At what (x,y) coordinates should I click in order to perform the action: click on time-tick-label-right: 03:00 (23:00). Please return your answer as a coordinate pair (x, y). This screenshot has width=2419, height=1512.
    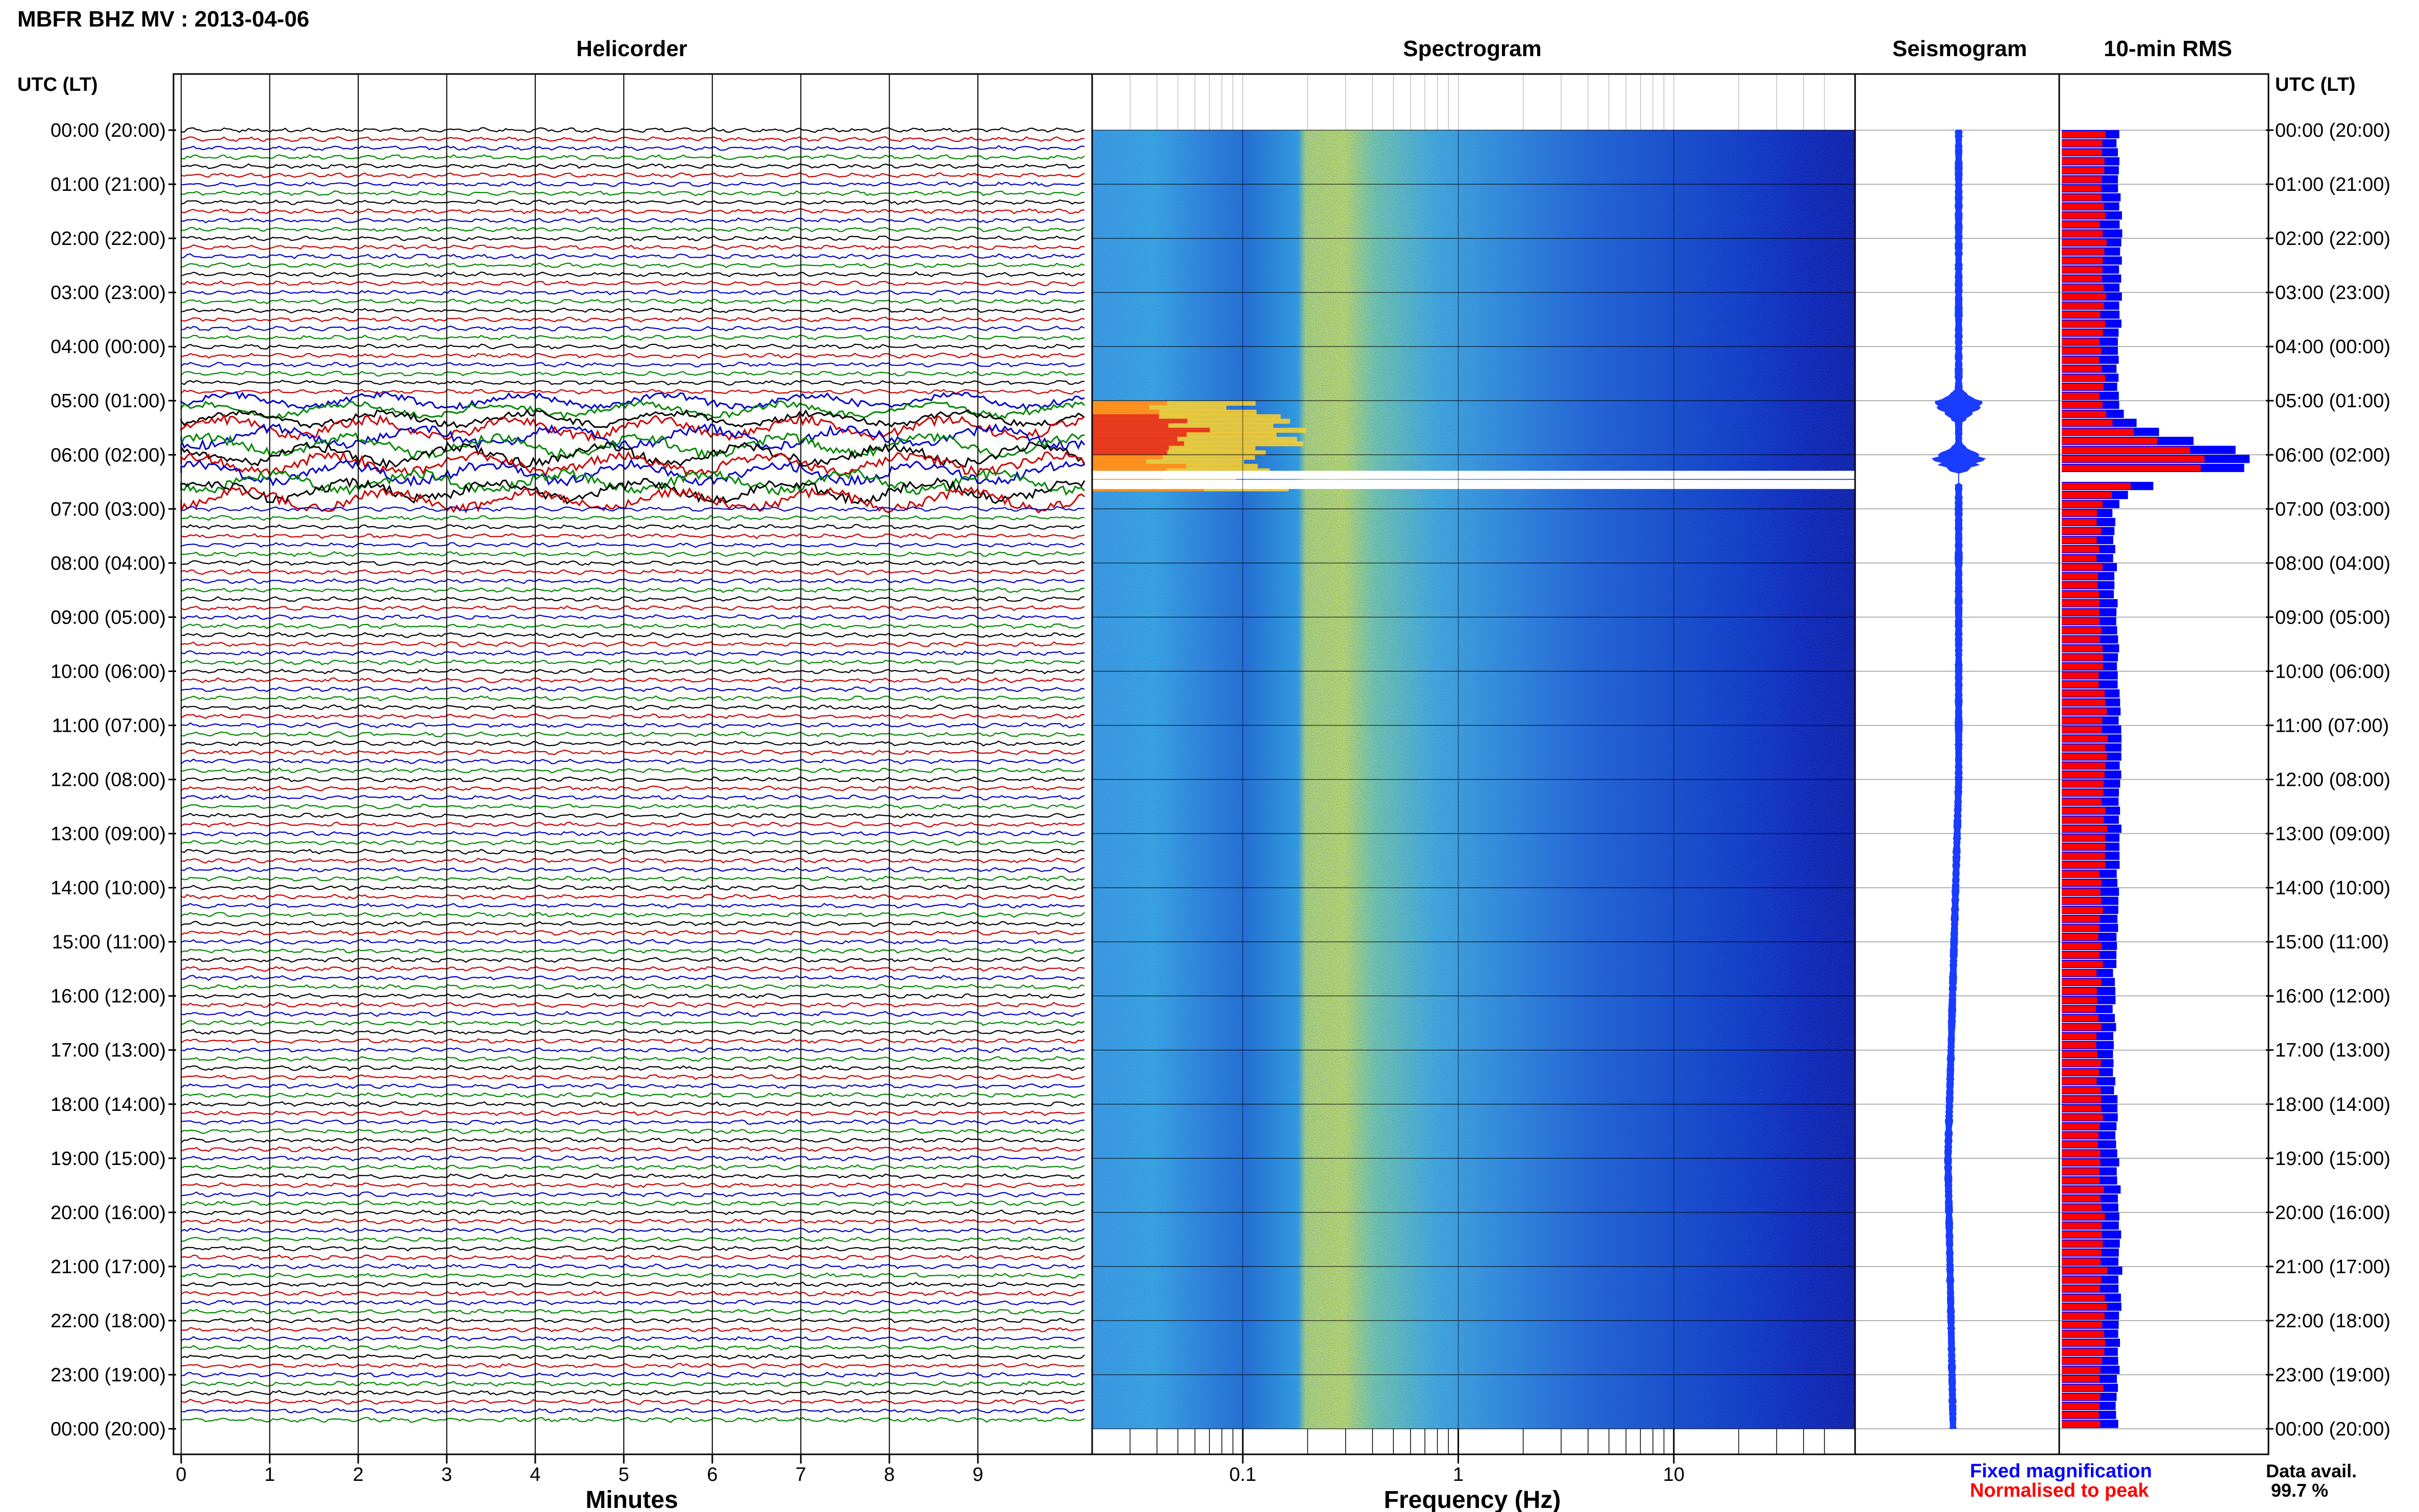
    Looking at the image, I should click on (2332, 293).